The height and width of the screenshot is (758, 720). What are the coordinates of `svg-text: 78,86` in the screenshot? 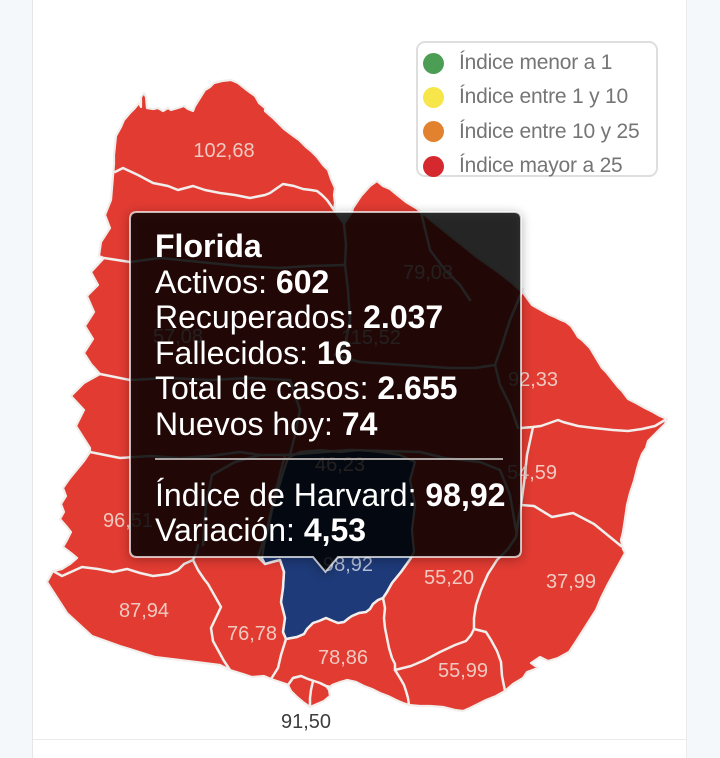 It's located at (343, 658).